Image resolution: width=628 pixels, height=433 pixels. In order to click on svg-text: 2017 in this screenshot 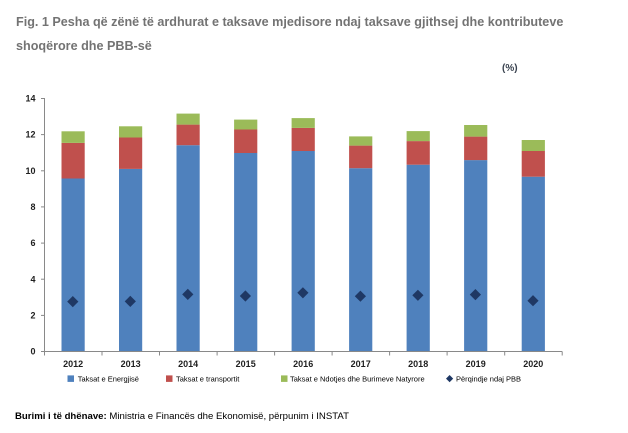, I will do `click(361, 364)`.